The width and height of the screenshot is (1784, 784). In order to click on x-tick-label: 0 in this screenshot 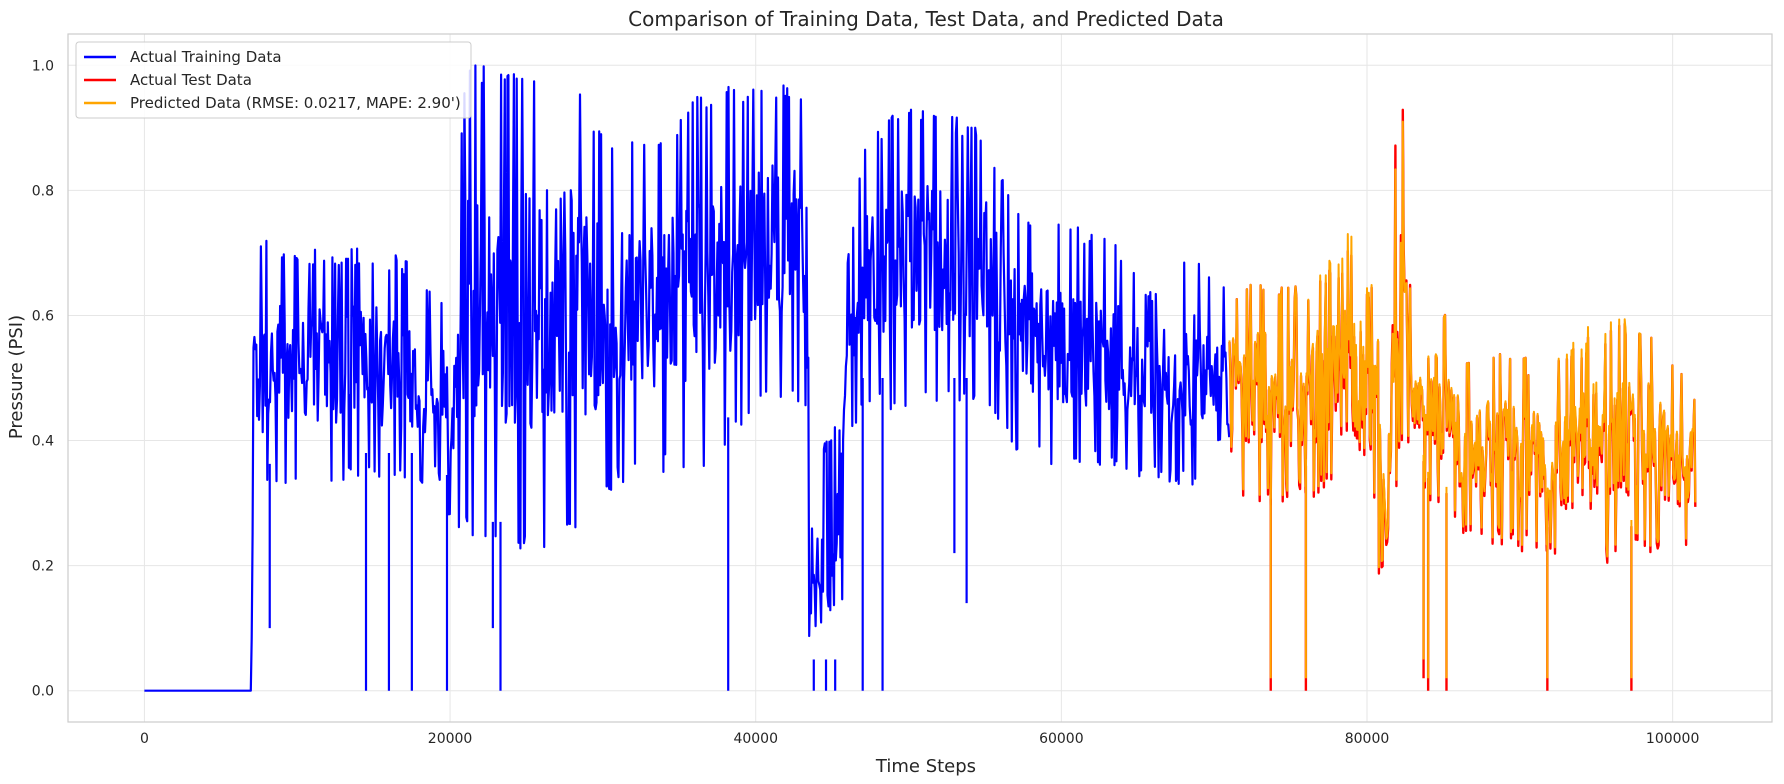, I will do `click(144, 739)`.